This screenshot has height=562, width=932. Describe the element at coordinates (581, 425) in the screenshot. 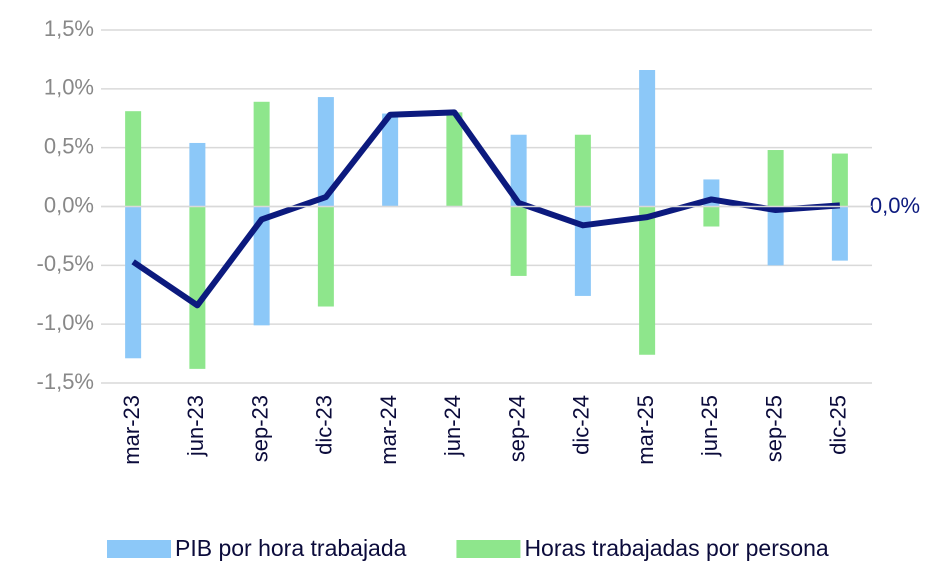

I see `x-tick-label: dic-24` at that location.